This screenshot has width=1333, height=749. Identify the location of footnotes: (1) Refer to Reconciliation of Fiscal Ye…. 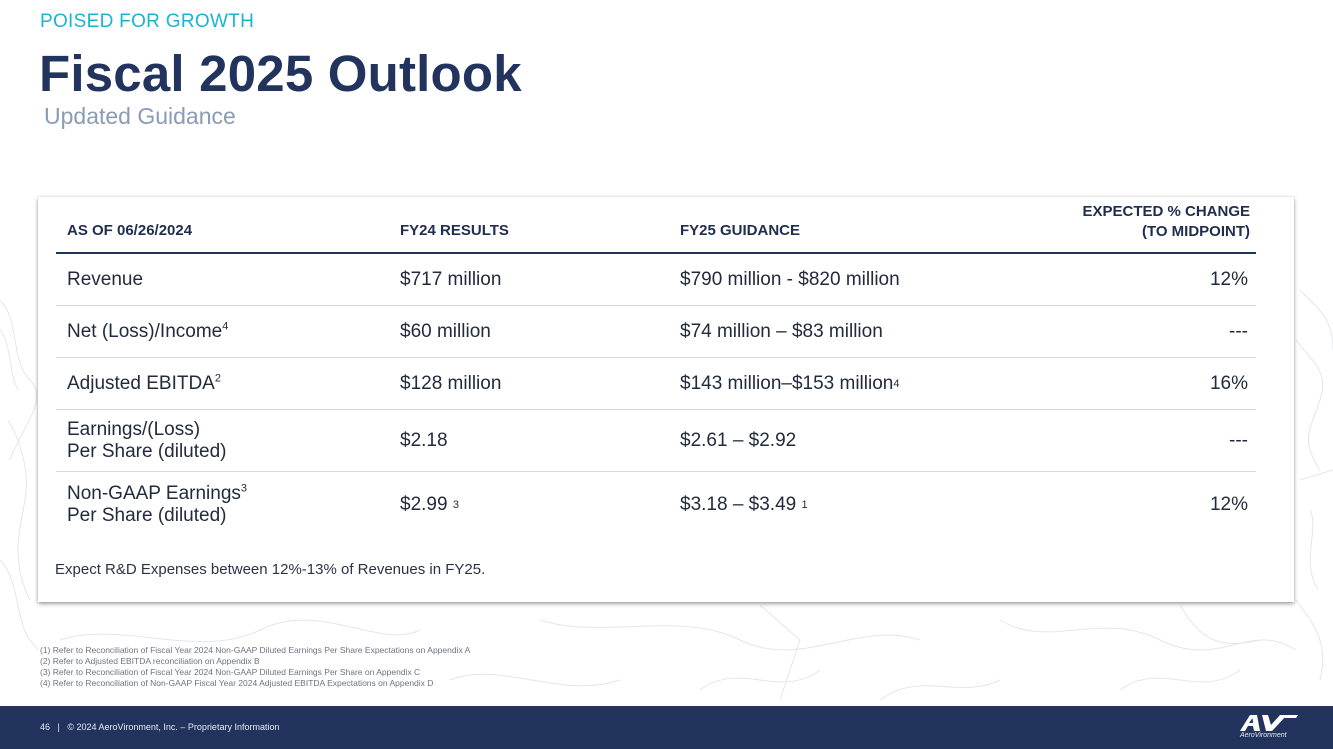
(255, 667).